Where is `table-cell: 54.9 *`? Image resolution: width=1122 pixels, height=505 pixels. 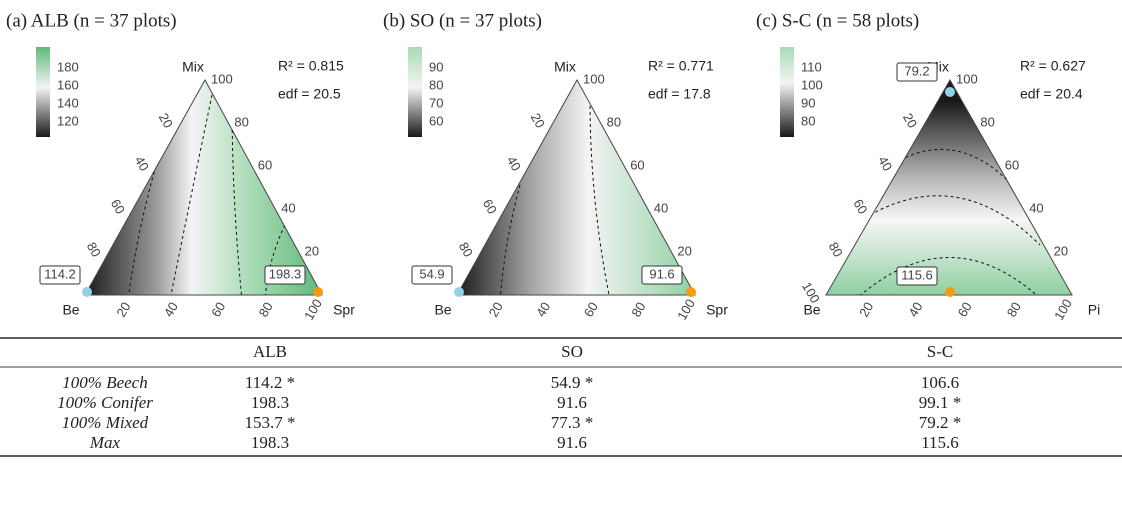
table-cell: 54.9 * is located at coordinates (572, 382).